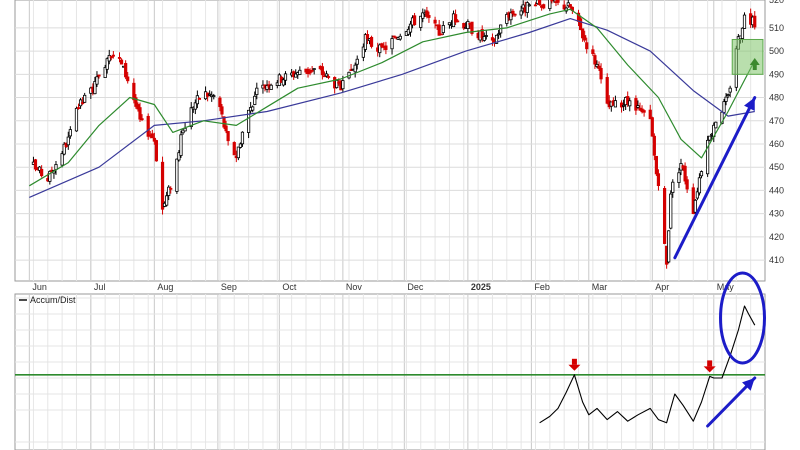  Describe the element at coordinates (776, 74) in the screenshot. I see `y-tick-label: 490` at that location.